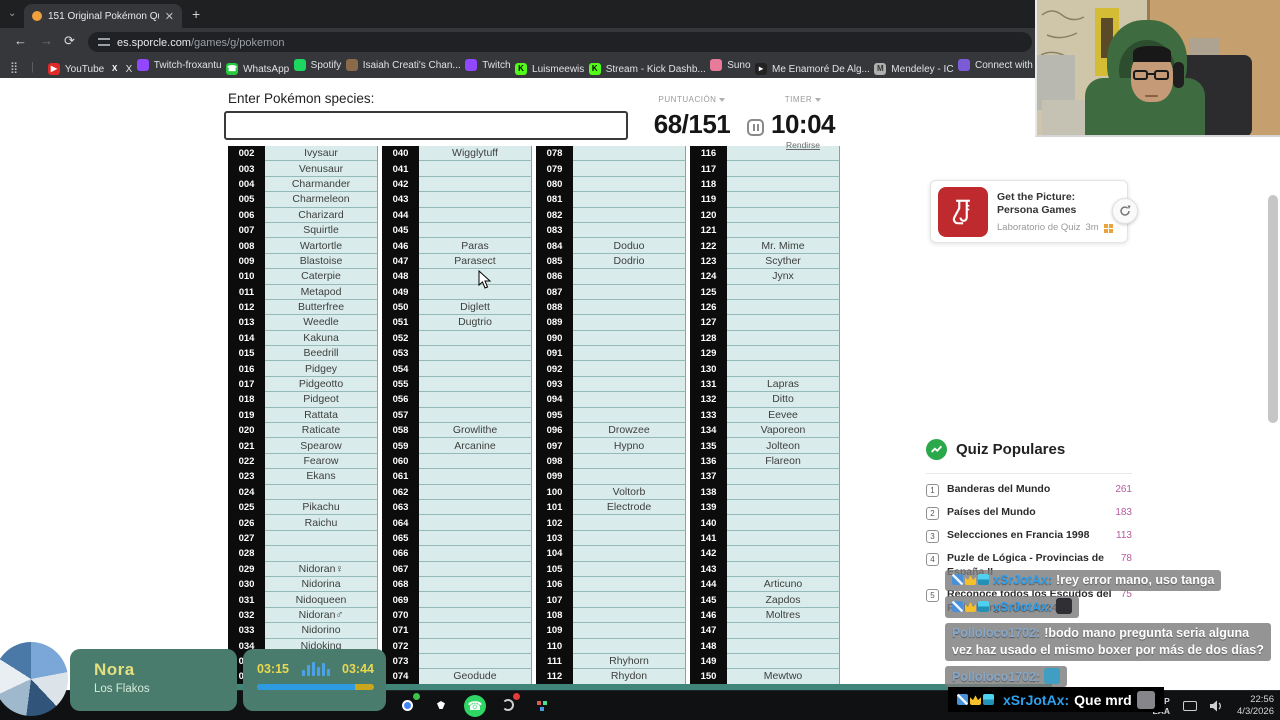  I want to click on forward-icon: →, so click(46, 40).